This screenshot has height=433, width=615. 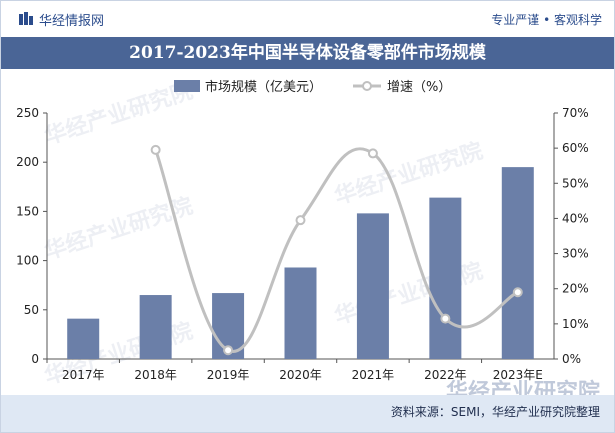 I want to click on legend-line-label: 增速（%）, so click(x=419, y=87).